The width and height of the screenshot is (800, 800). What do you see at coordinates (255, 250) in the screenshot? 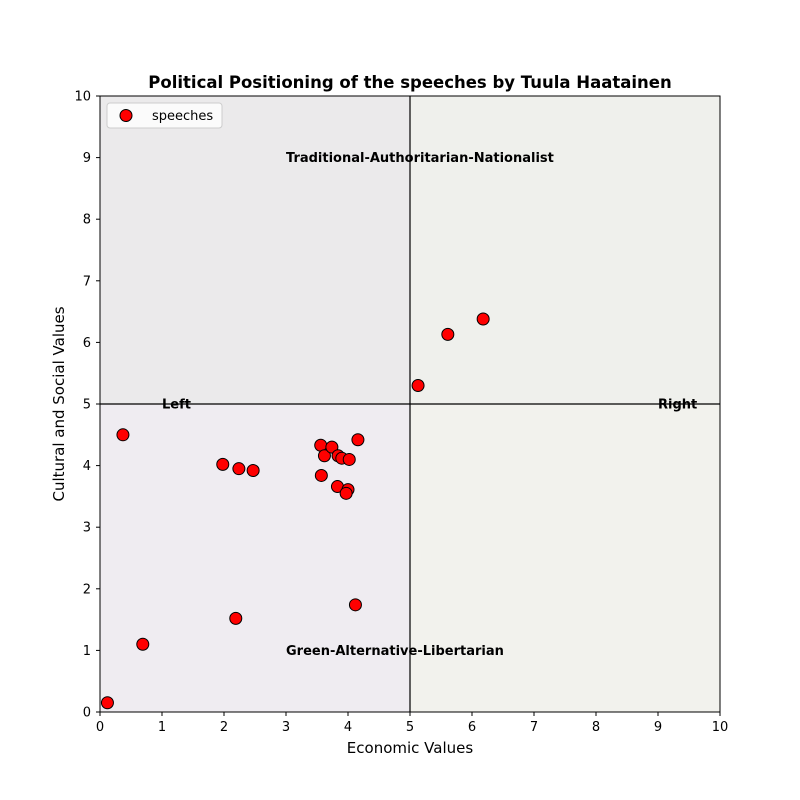
I see `quadrant-top-left` at bounding box center [255, 250].